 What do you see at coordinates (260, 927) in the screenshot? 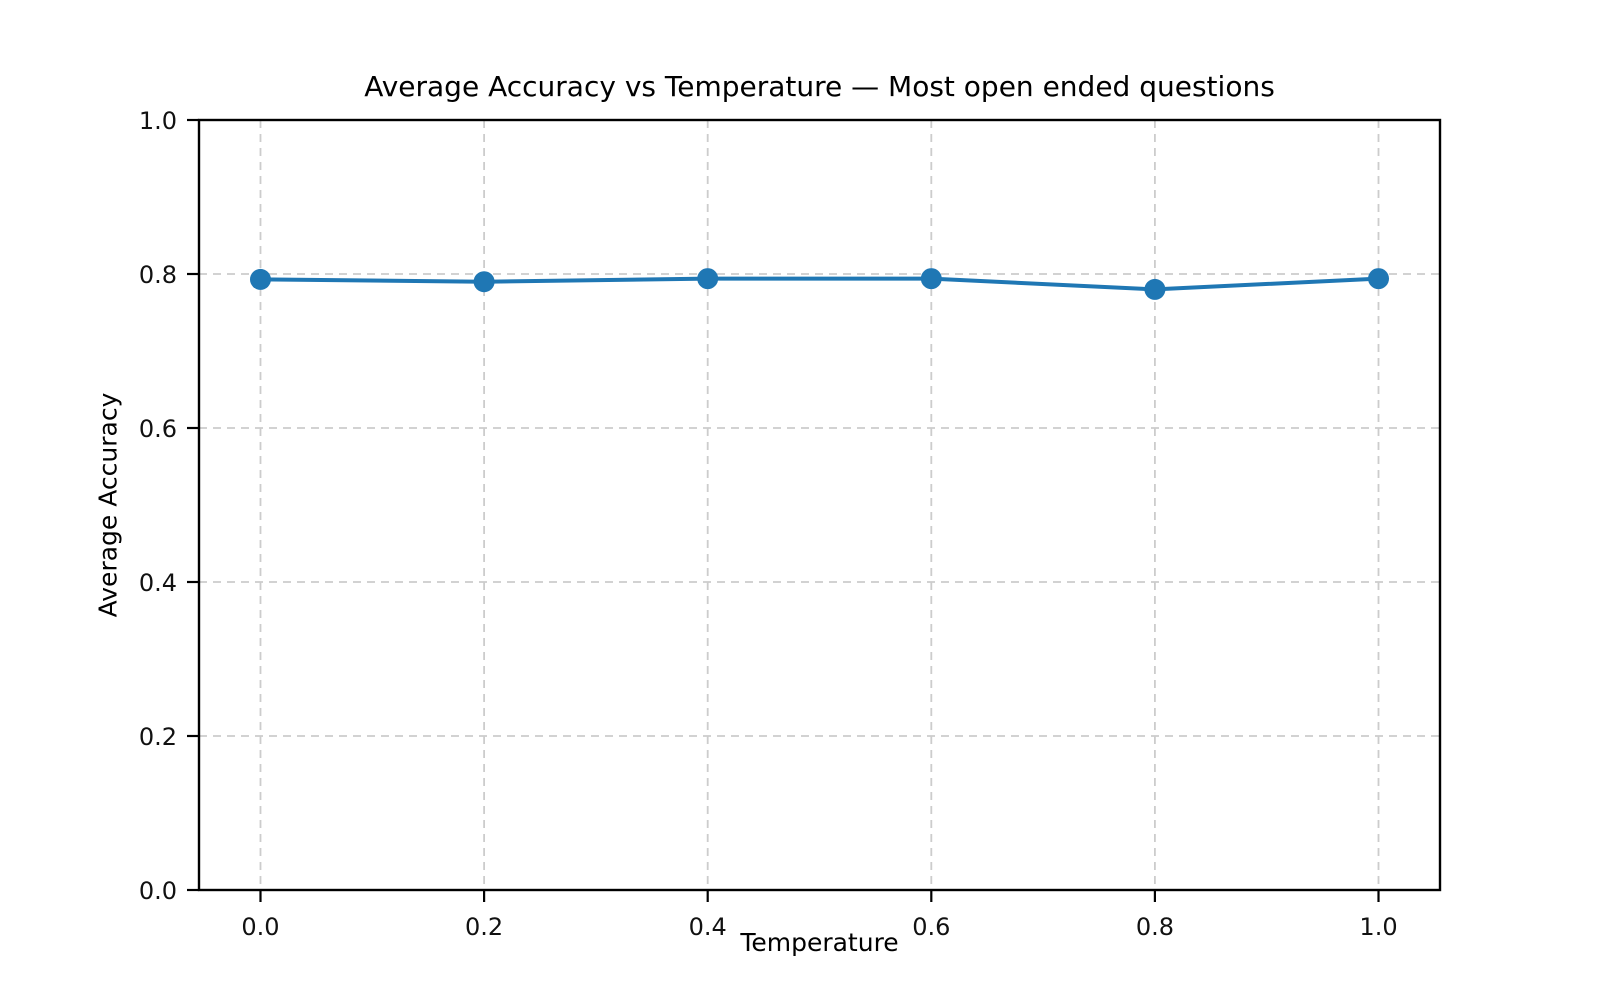
I see `x-tick-label: 0.0` at bounding box center [260, 927].